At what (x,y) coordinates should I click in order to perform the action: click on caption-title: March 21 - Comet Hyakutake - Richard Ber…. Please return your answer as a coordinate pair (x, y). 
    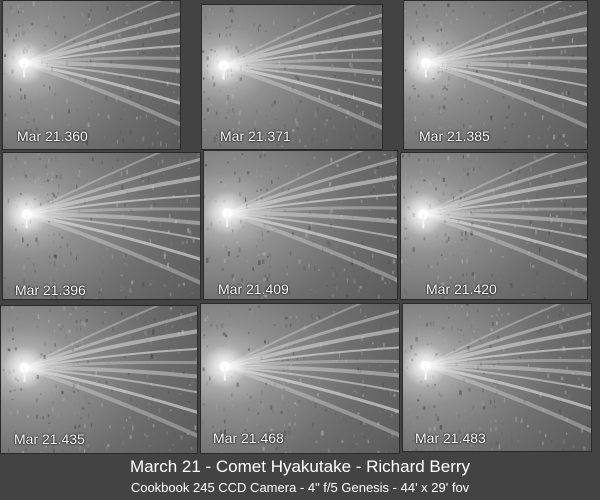
    Looking at the image, I should click on (300, 466).